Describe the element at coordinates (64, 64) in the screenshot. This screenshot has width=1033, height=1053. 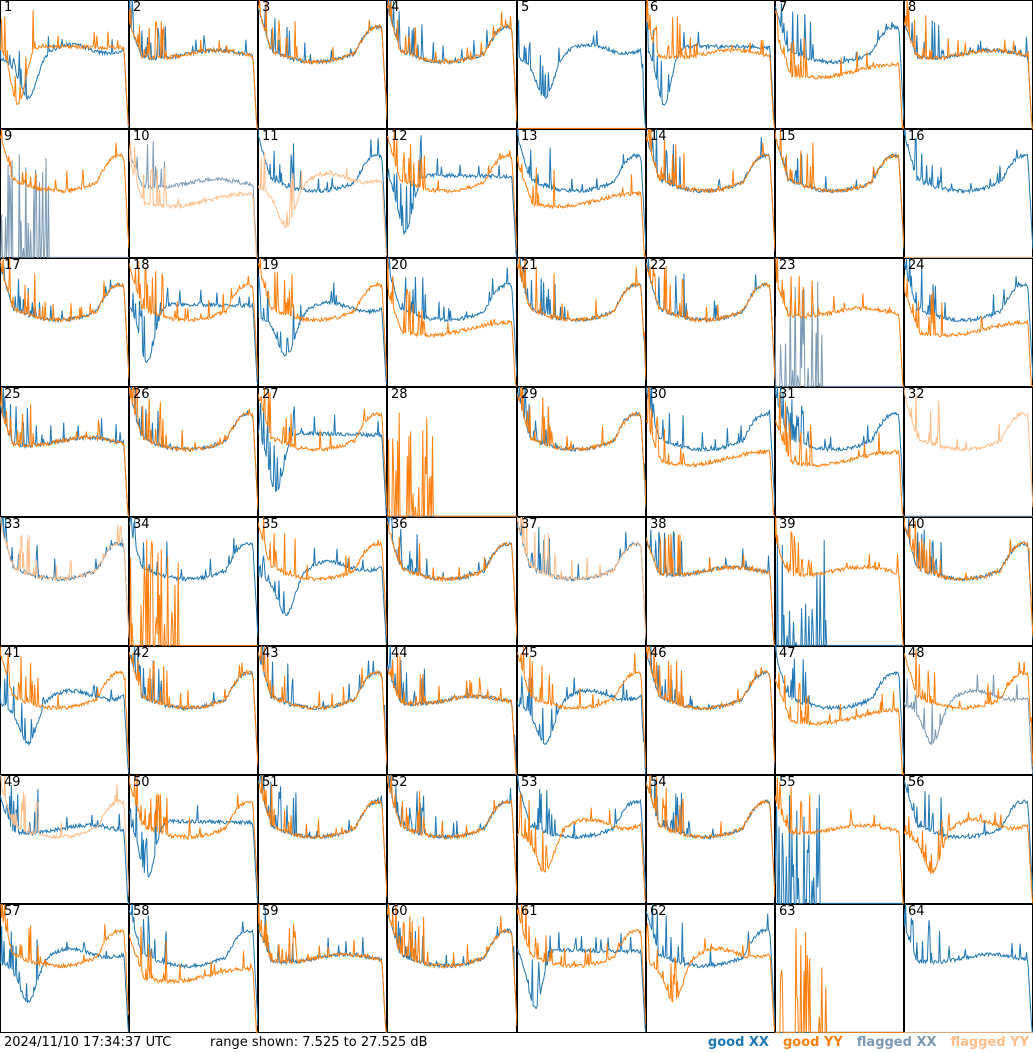
I see `tile-1: 1` at that location.